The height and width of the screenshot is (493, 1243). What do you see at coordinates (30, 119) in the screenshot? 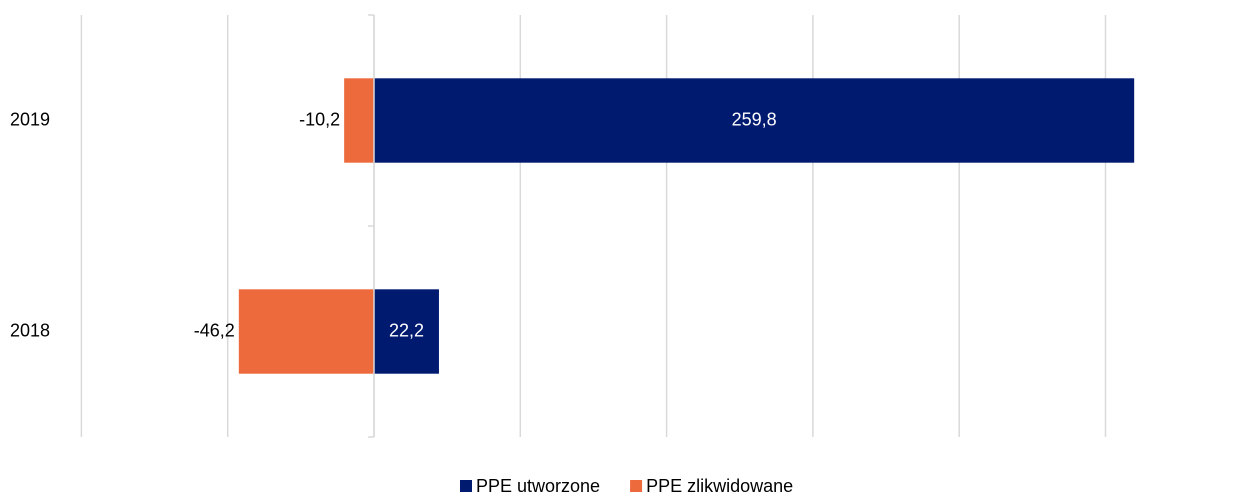
I see `y-tick-label: 2019` at bounding box center [30, 119].